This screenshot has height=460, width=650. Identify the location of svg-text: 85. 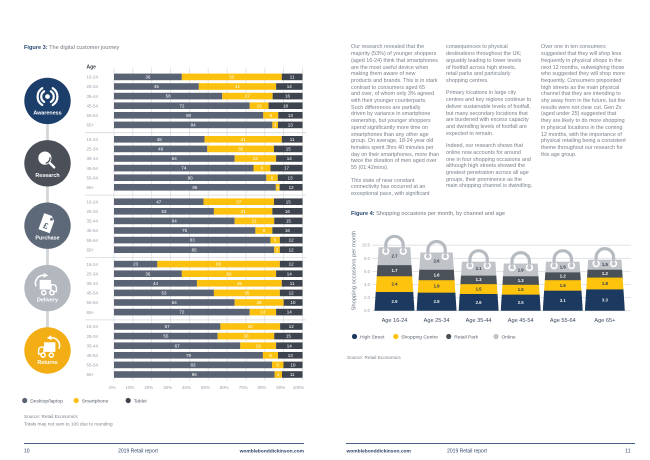
(195, 249).